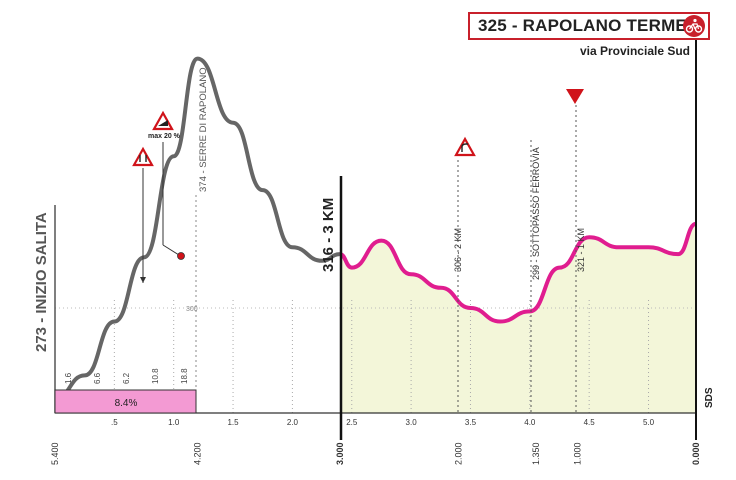 The width and height of the screenshot is (736, 480). I want to click on distance-tick-label: 4.5, so click(590, 422).